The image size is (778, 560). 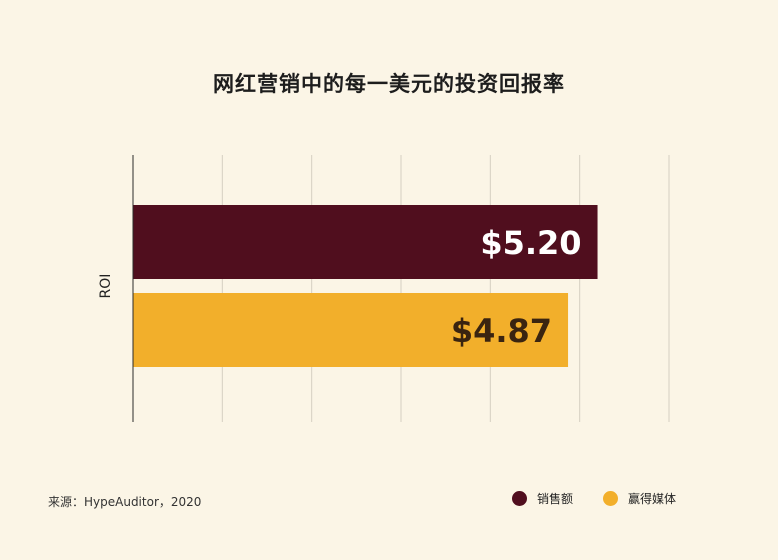 I want to click on source-note: 来源：HypeAuditor，2020, so click(x=125, y=502).